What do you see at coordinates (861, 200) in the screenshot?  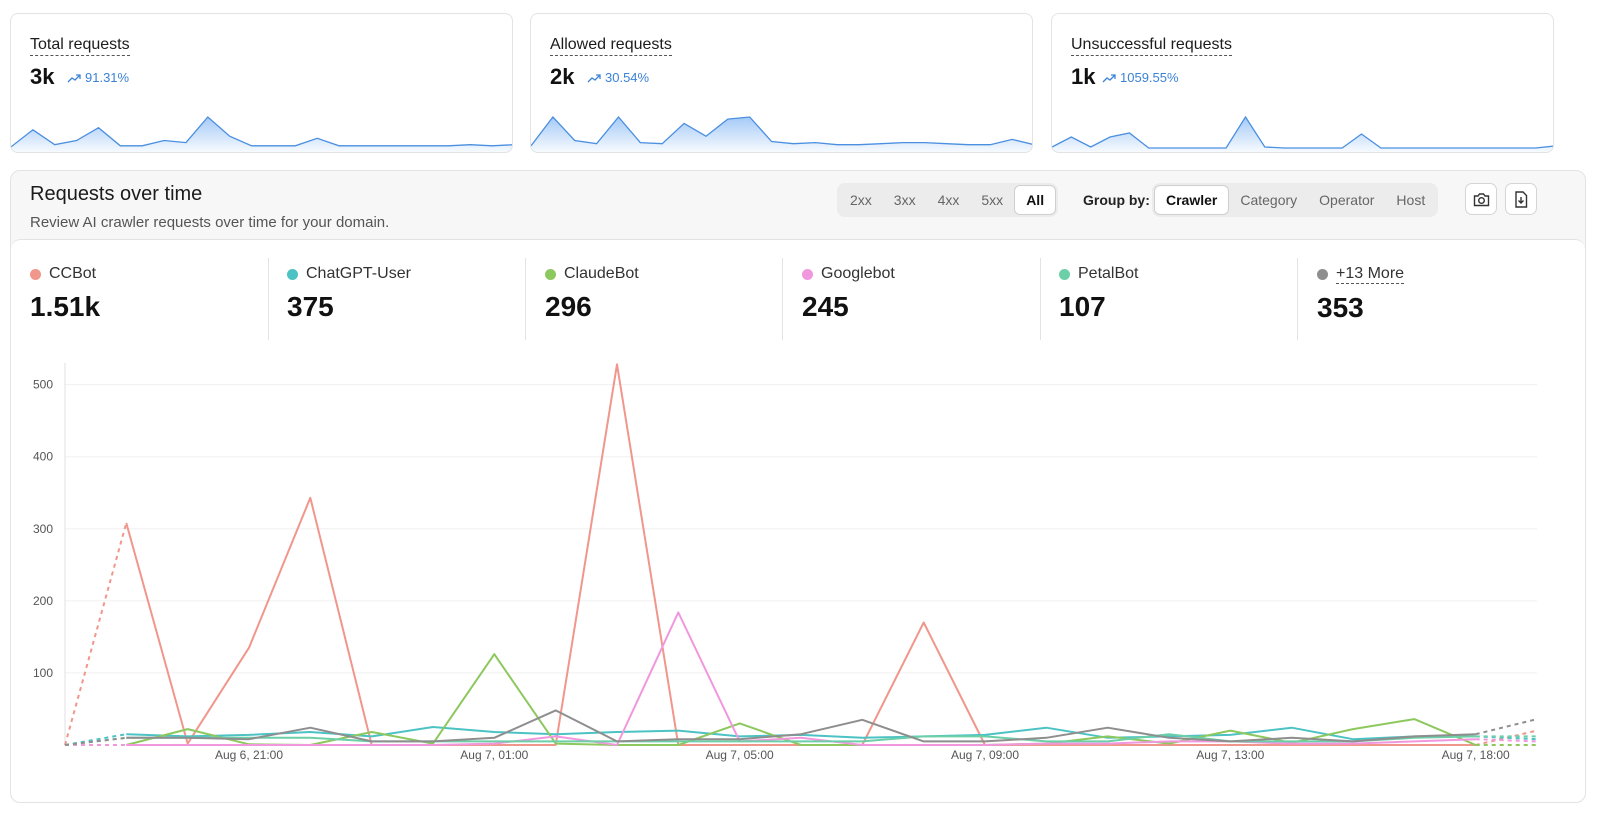 I see `status-filter-2xx: 2xx` at bounding box center [861, 200].